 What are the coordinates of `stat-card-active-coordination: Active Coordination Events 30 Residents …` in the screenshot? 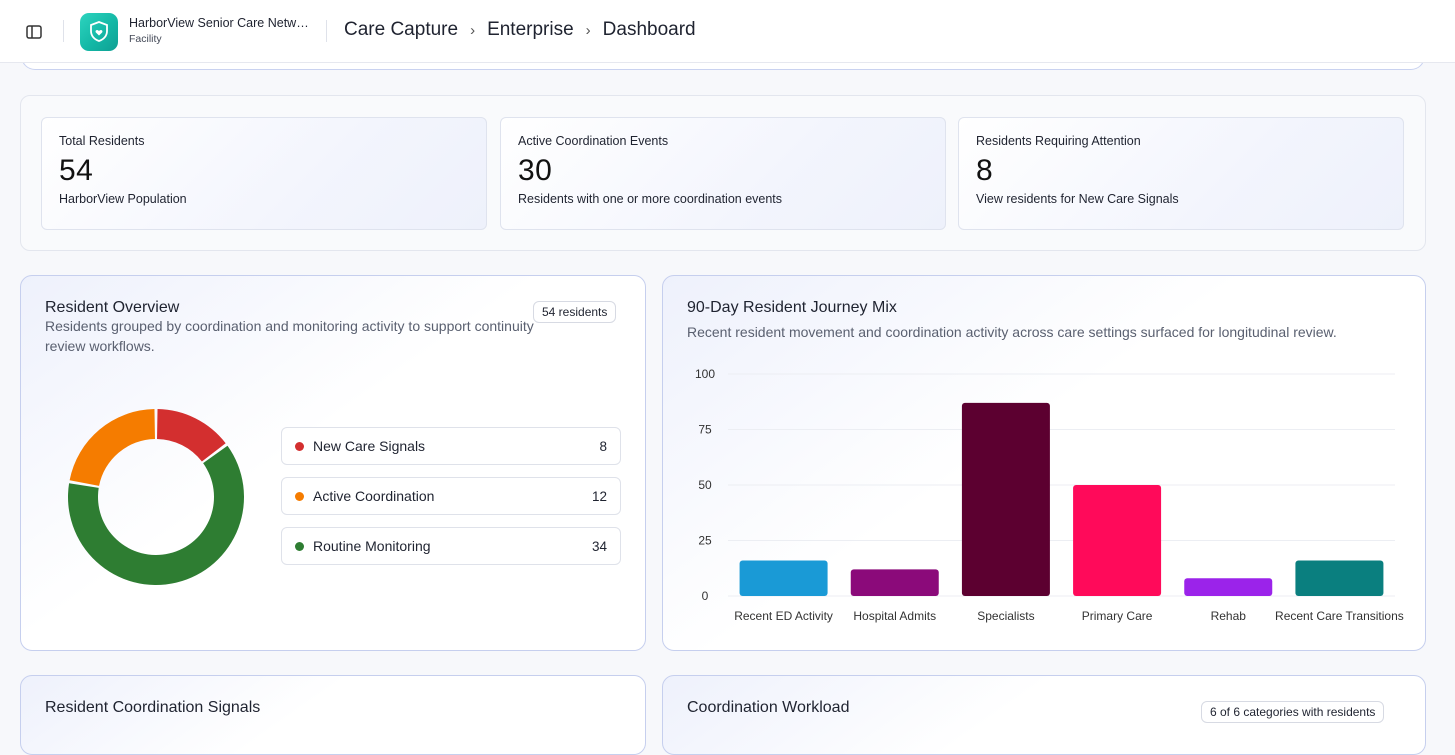 It's located at (723, 173).